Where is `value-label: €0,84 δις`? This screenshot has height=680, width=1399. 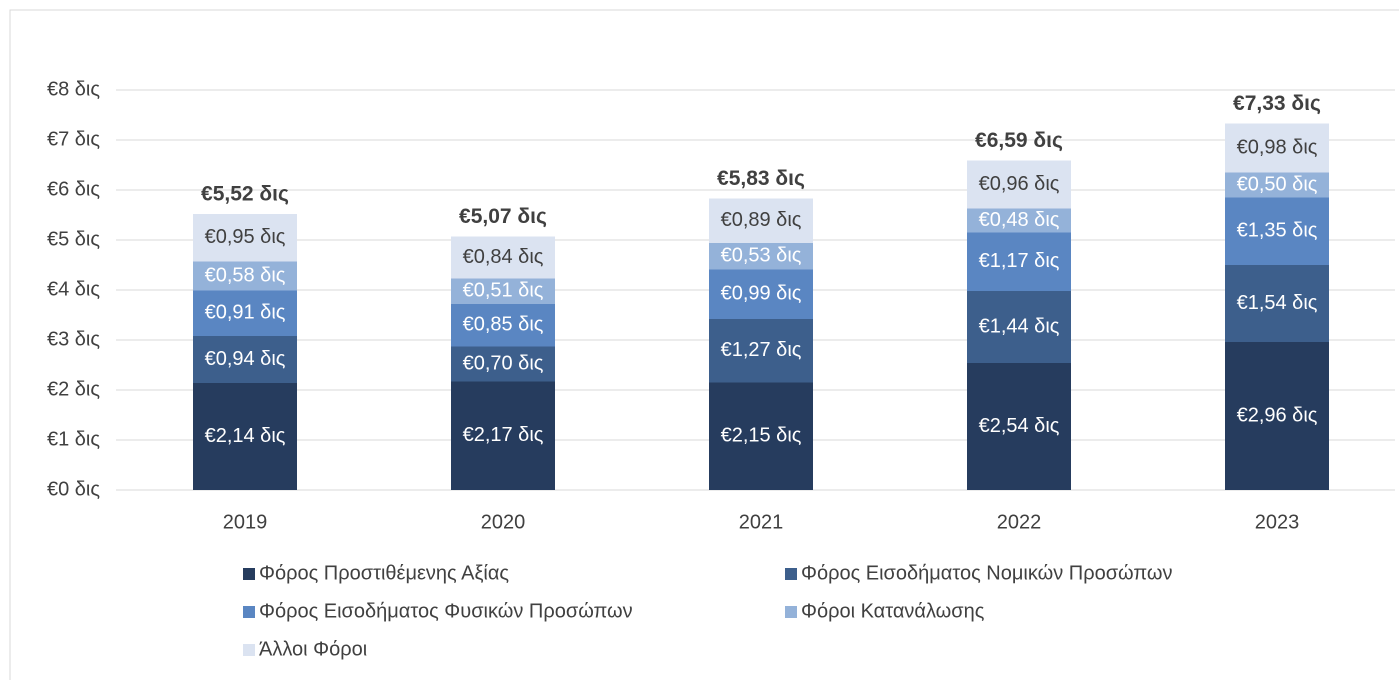
value-label: €0,84 δις is located at coordinates (503, 257).